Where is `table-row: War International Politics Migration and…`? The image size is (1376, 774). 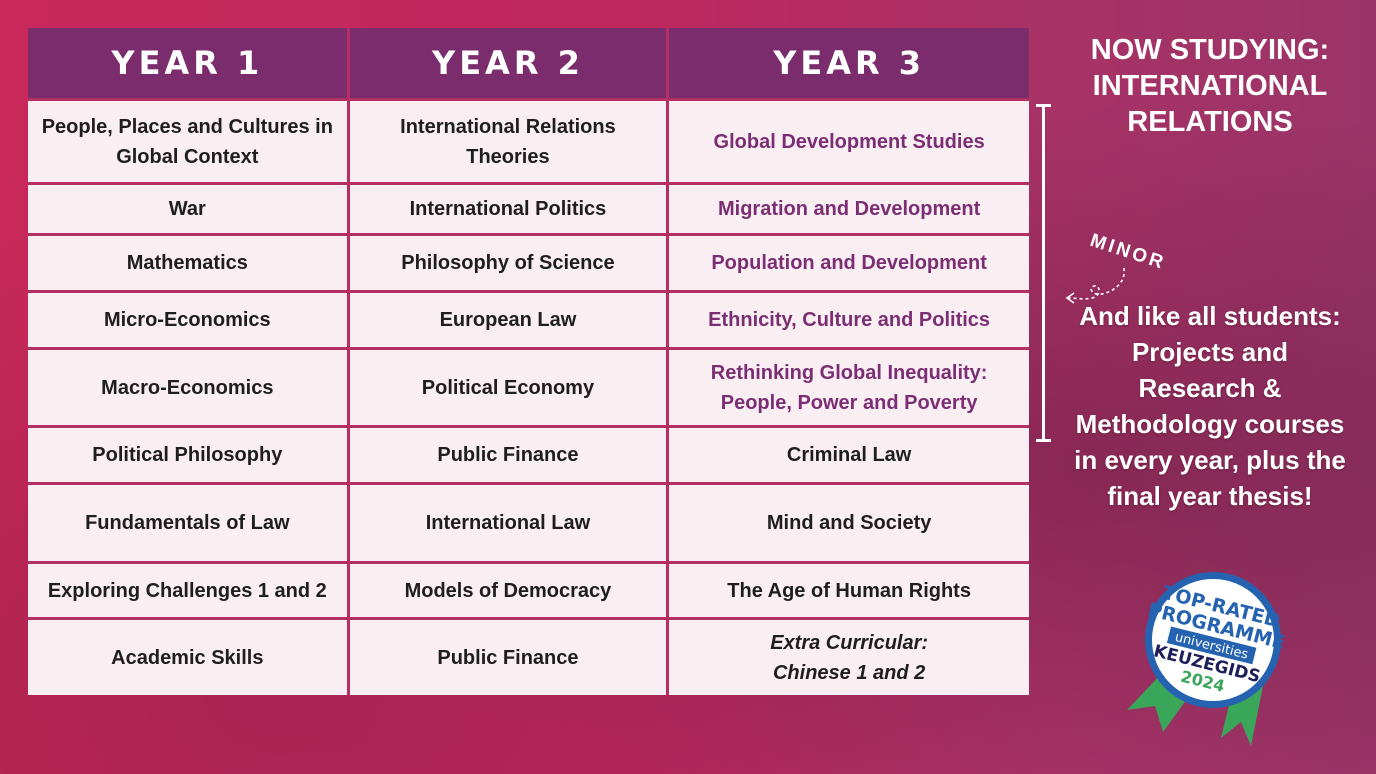 table-row: War International Politics Migration and… is located at coordinates (528, 207).